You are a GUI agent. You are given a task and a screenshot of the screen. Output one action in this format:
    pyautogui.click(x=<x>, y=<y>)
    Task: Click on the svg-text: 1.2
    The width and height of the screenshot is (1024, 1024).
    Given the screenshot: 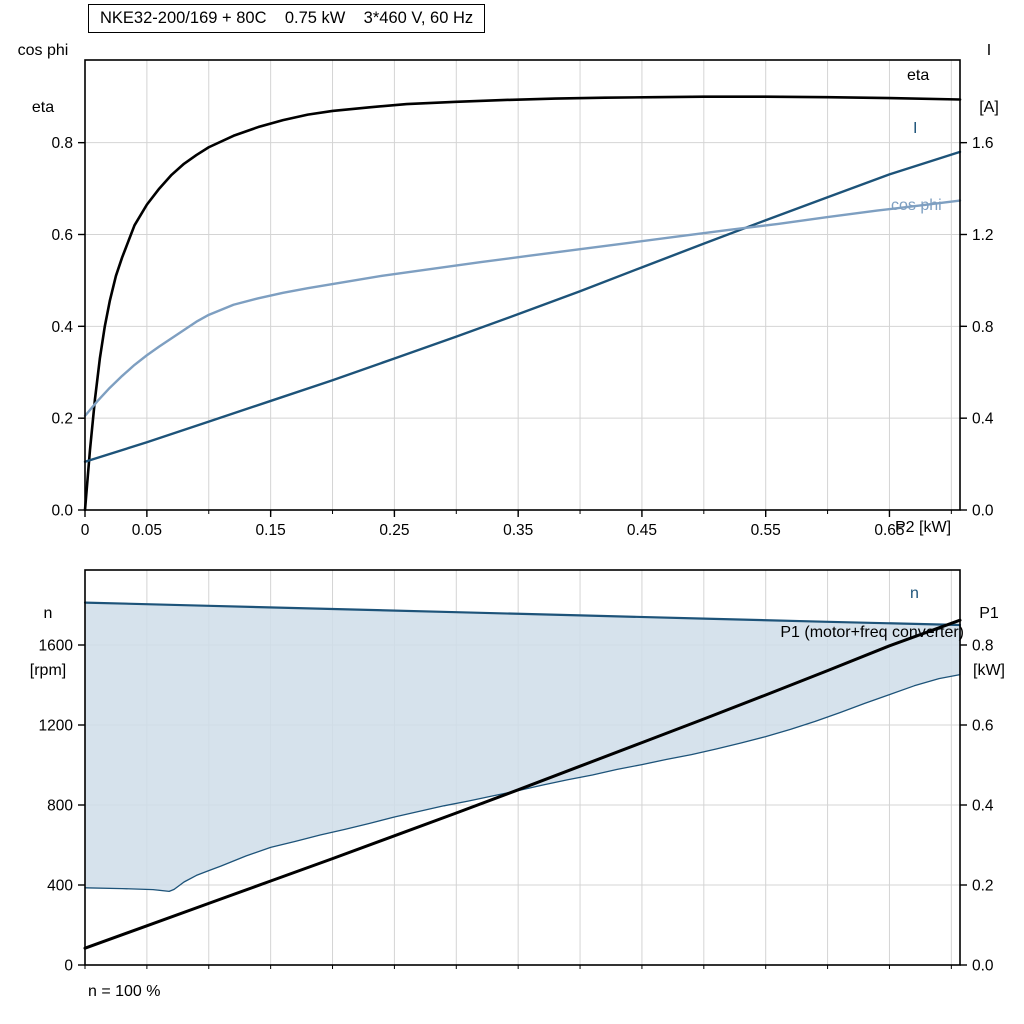 What is the action you would take?
    pyautogui.click(x=983, y=235)
    